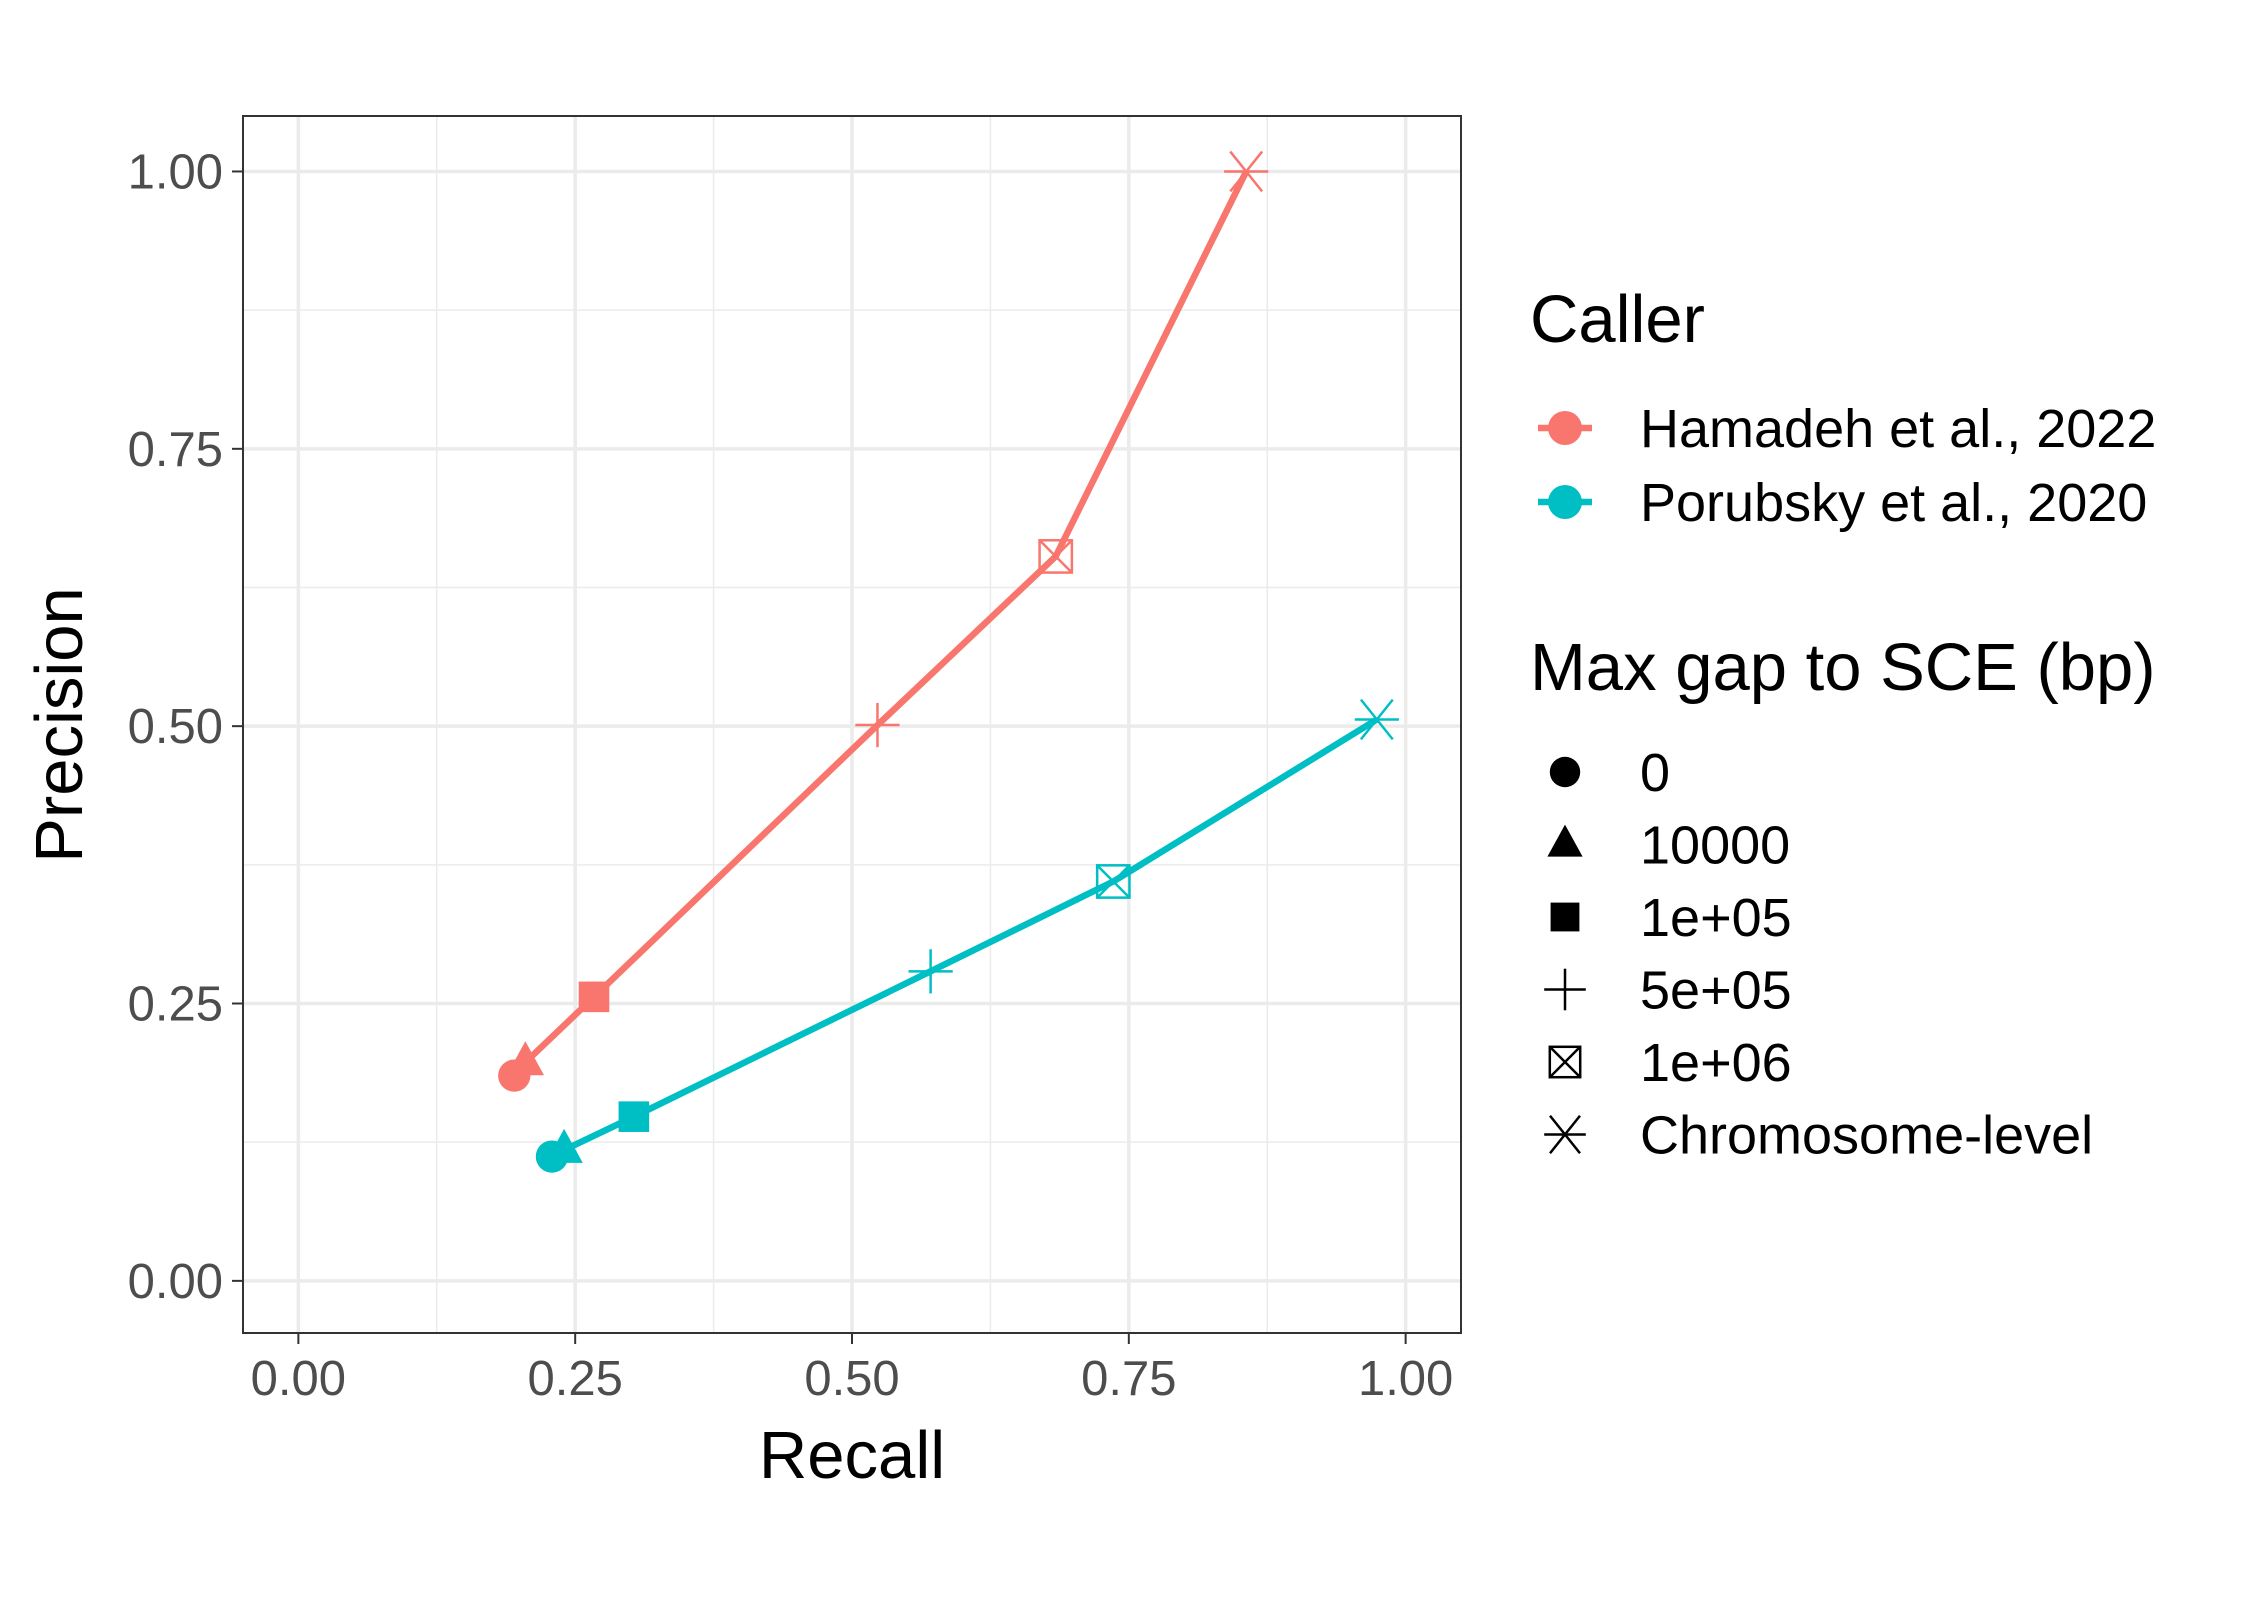 The image size is (2266, 1600). Describe the element at coordinates (175, 727) in the screenshot. I see `y-tick-label: 0.50` at that location.